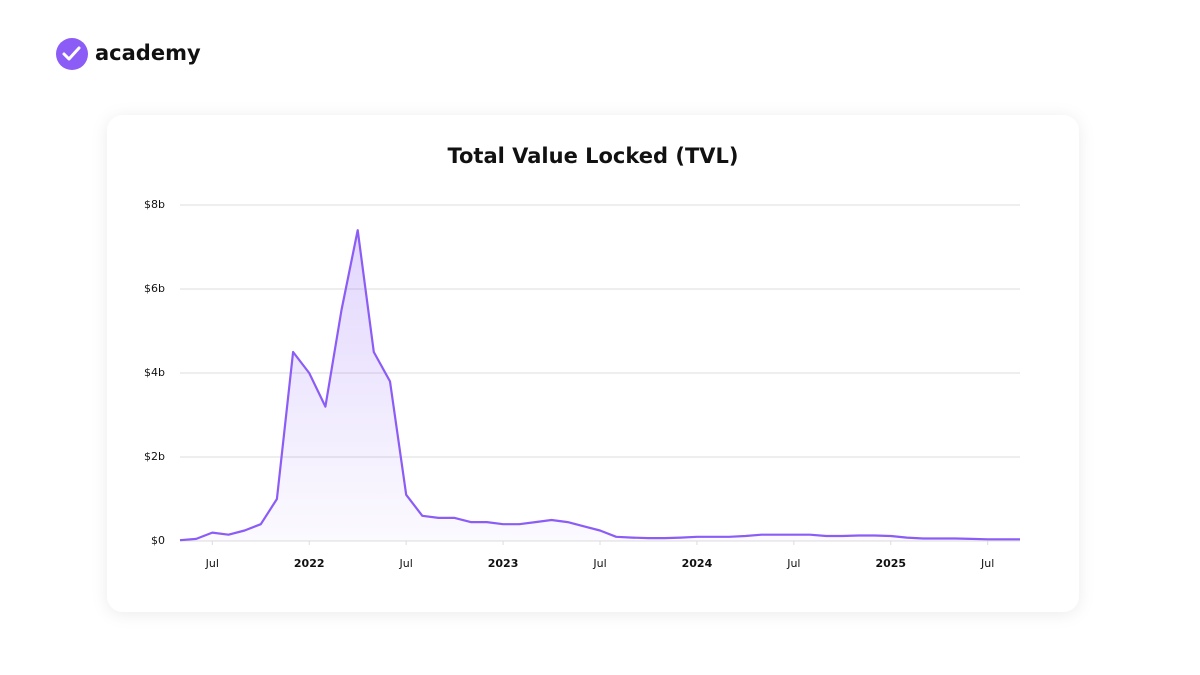  Describe the element at coordinates (158, 540) in the screenshot. I see `y-tick-label: $0` at that location.